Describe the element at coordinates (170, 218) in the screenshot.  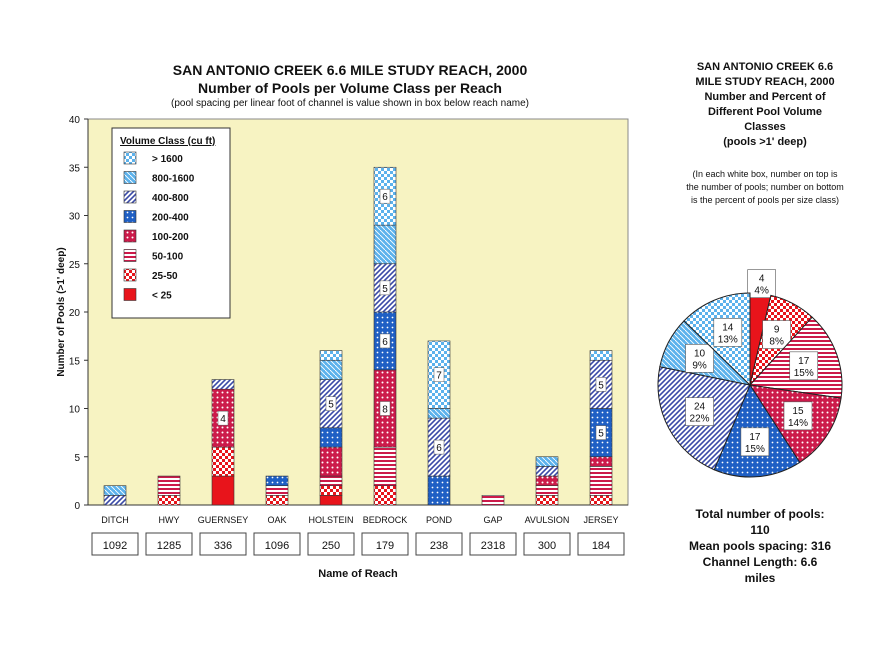
I see `legend-label: 200-400` at that location.